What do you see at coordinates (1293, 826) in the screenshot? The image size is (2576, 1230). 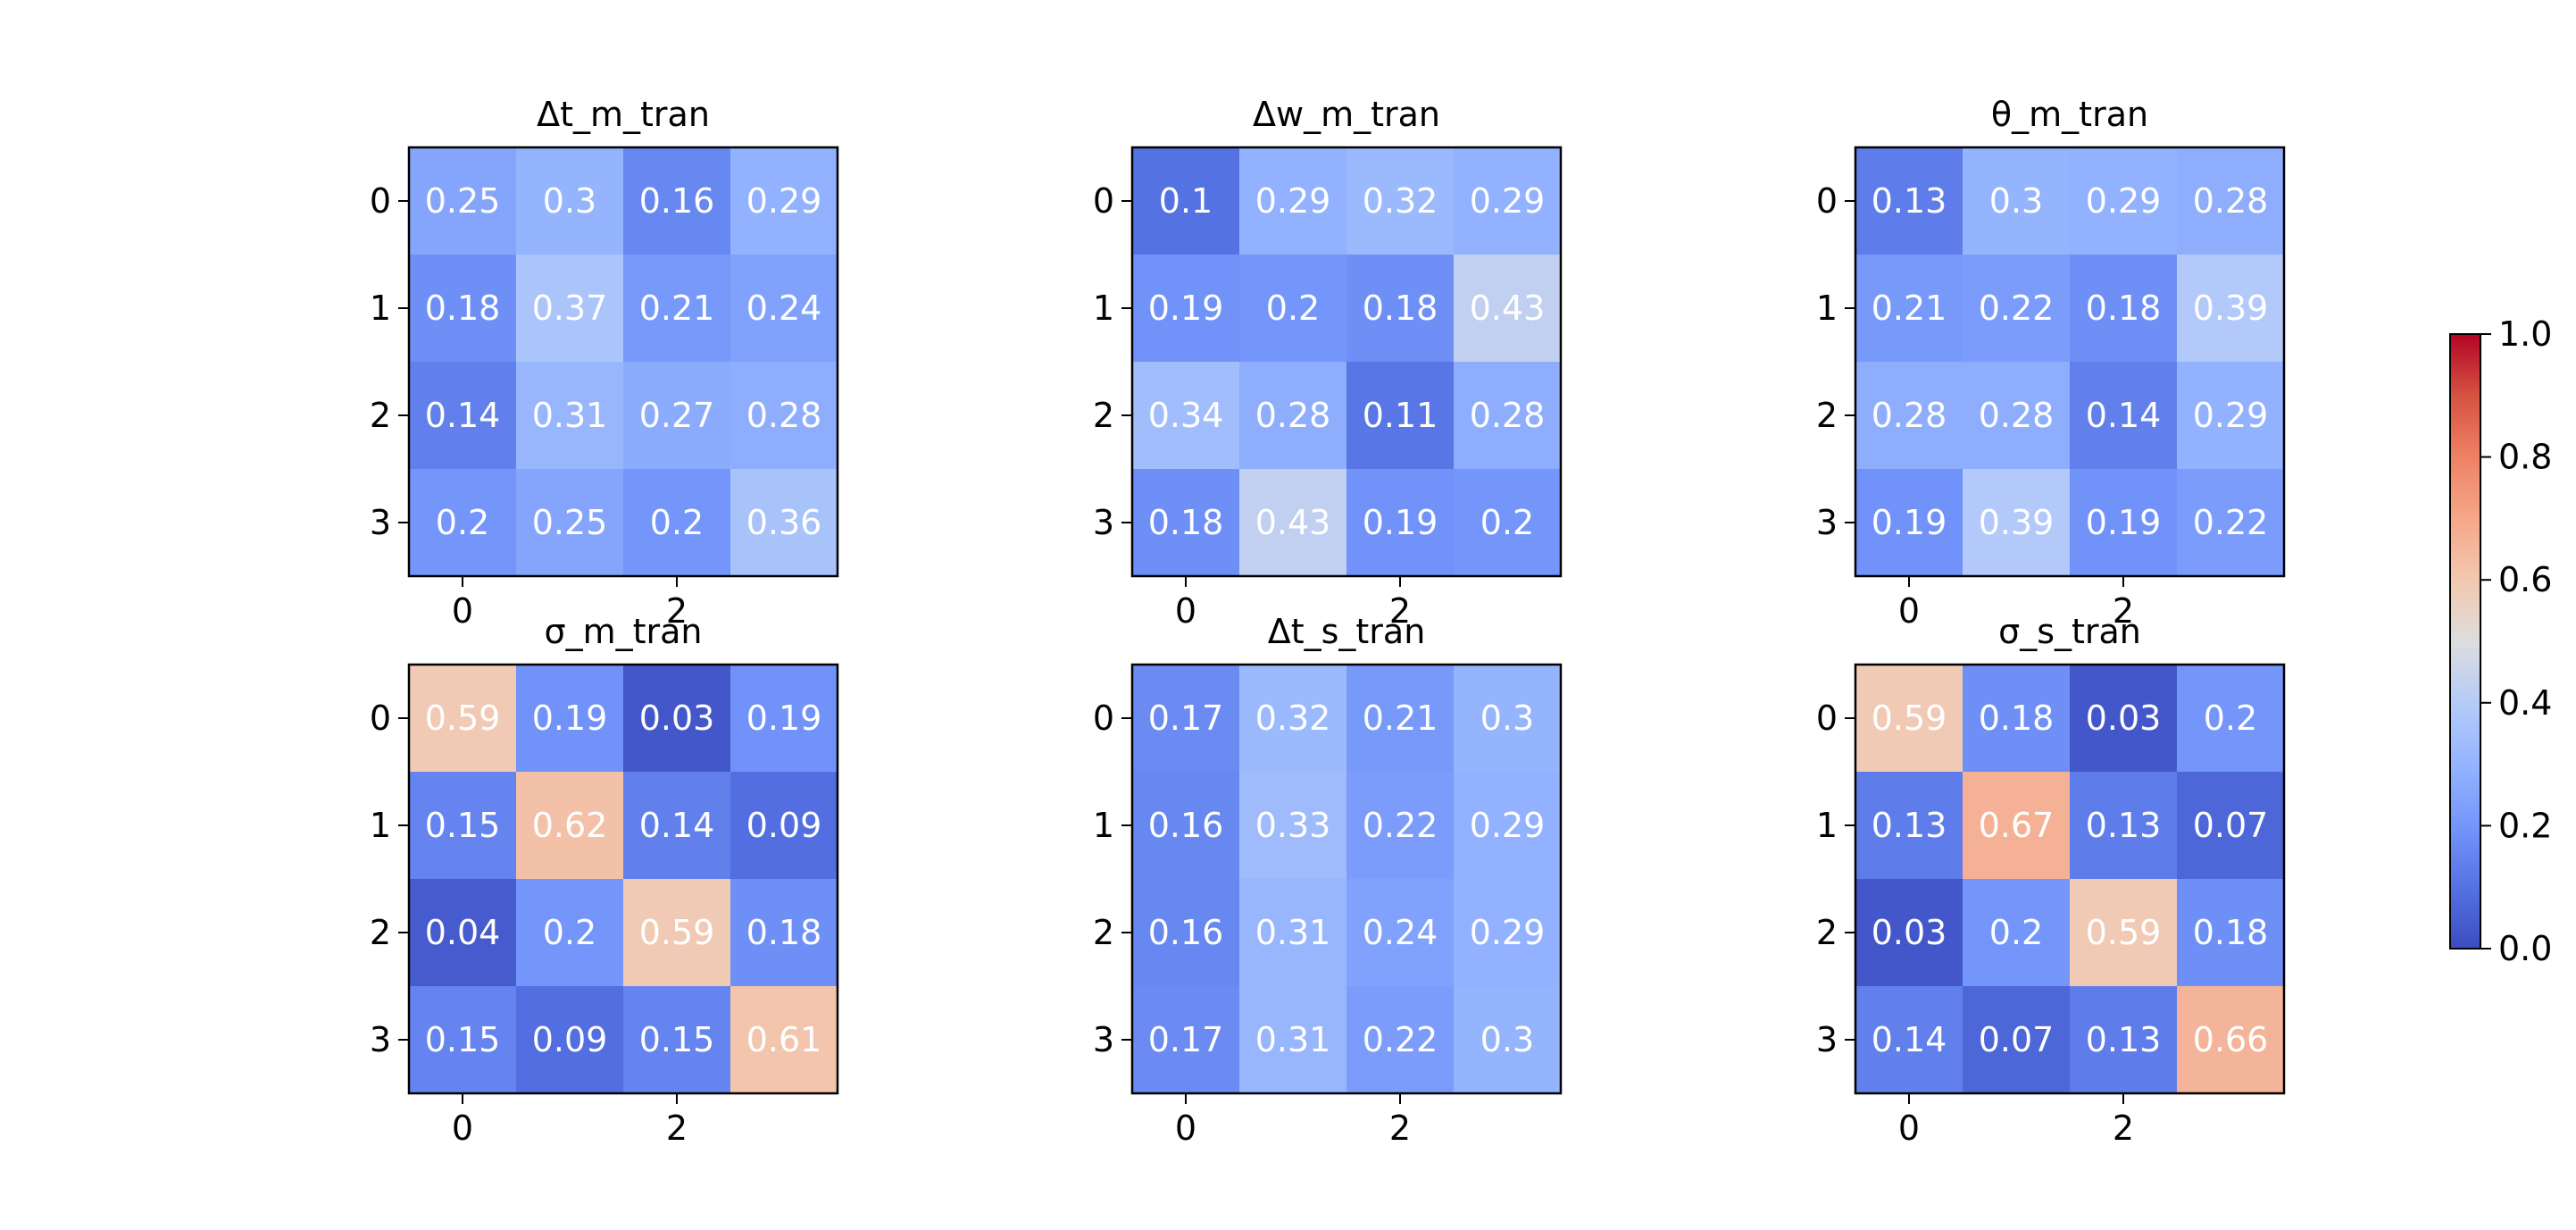 I see `cell-value-label: 0.33` at bounding box center [1293, 826].